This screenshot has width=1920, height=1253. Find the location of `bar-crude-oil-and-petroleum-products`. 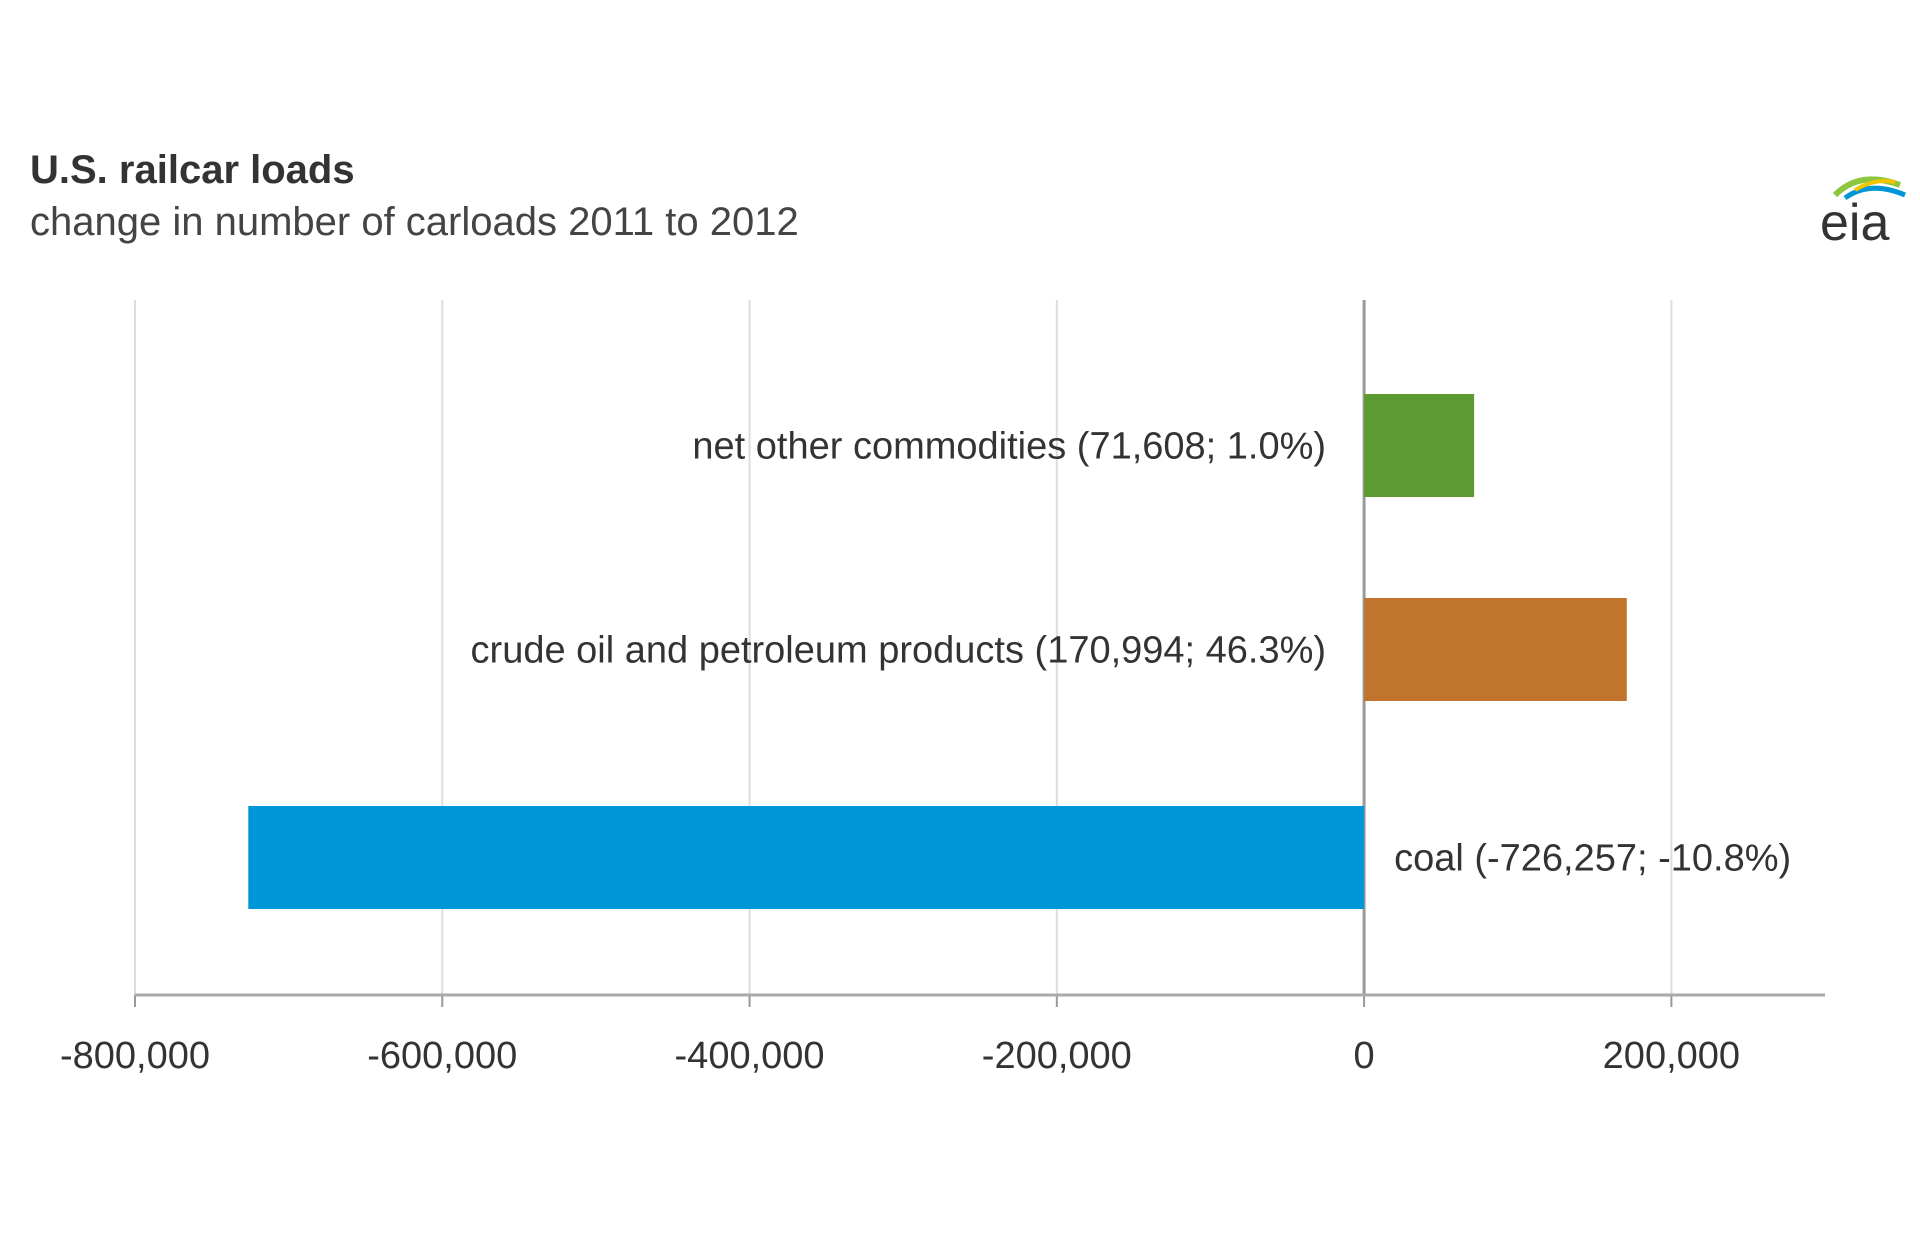

bar-crude-oil-and-petroleum-products is located at coordinates (1495, 649).